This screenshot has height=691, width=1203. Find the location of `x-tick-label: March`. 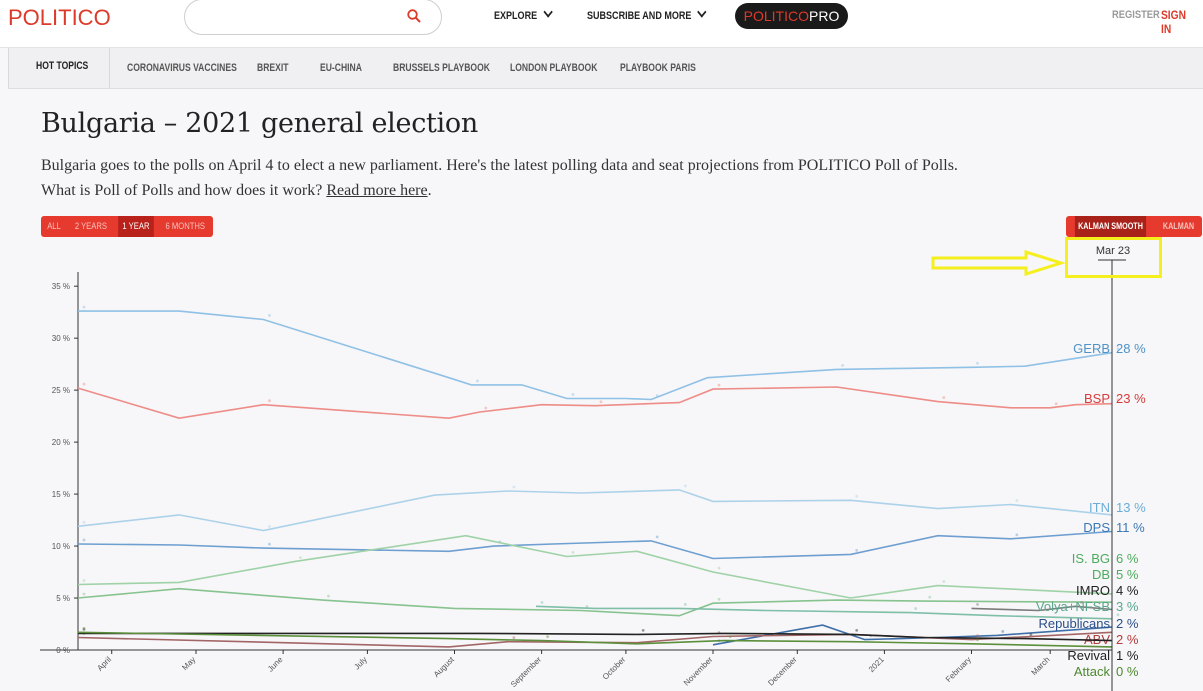

x-tick-label: March is located at coordinates (1041, 666).